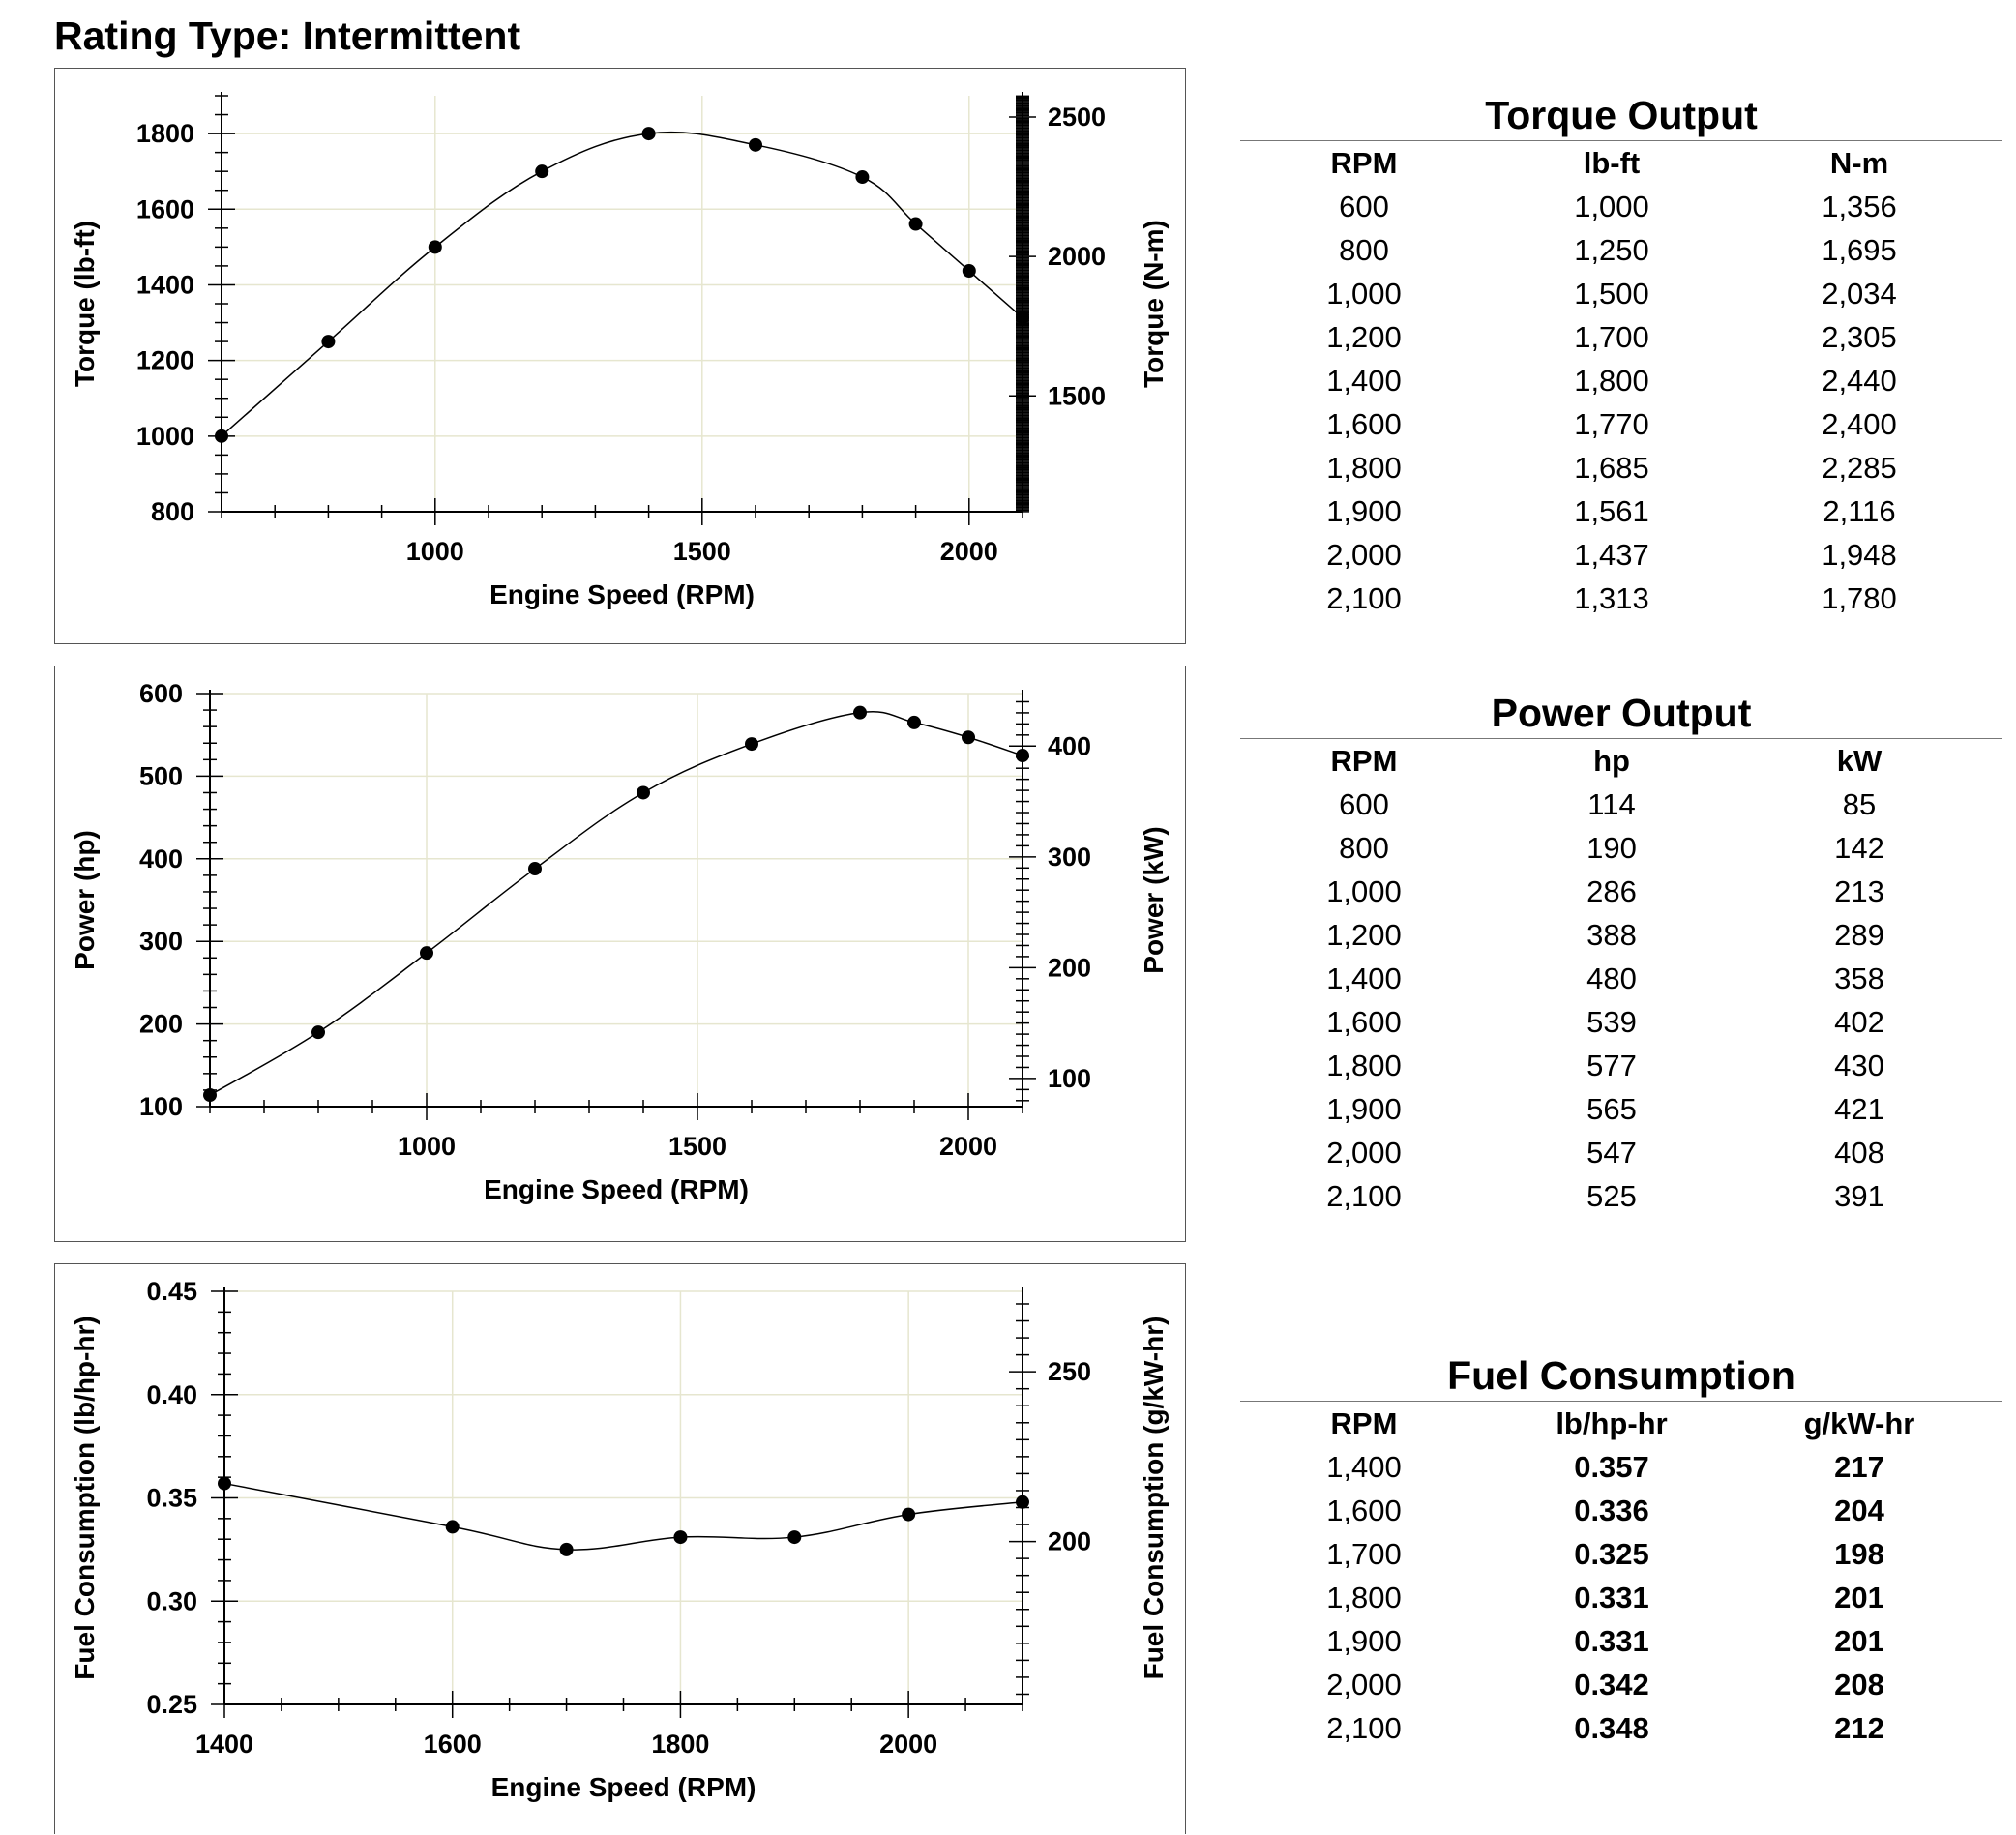  What do you see at coordinates (287, 36) in the screenshot?
I see `page-title: Rating Type: Intermittent` at bounding box center [287, 36].